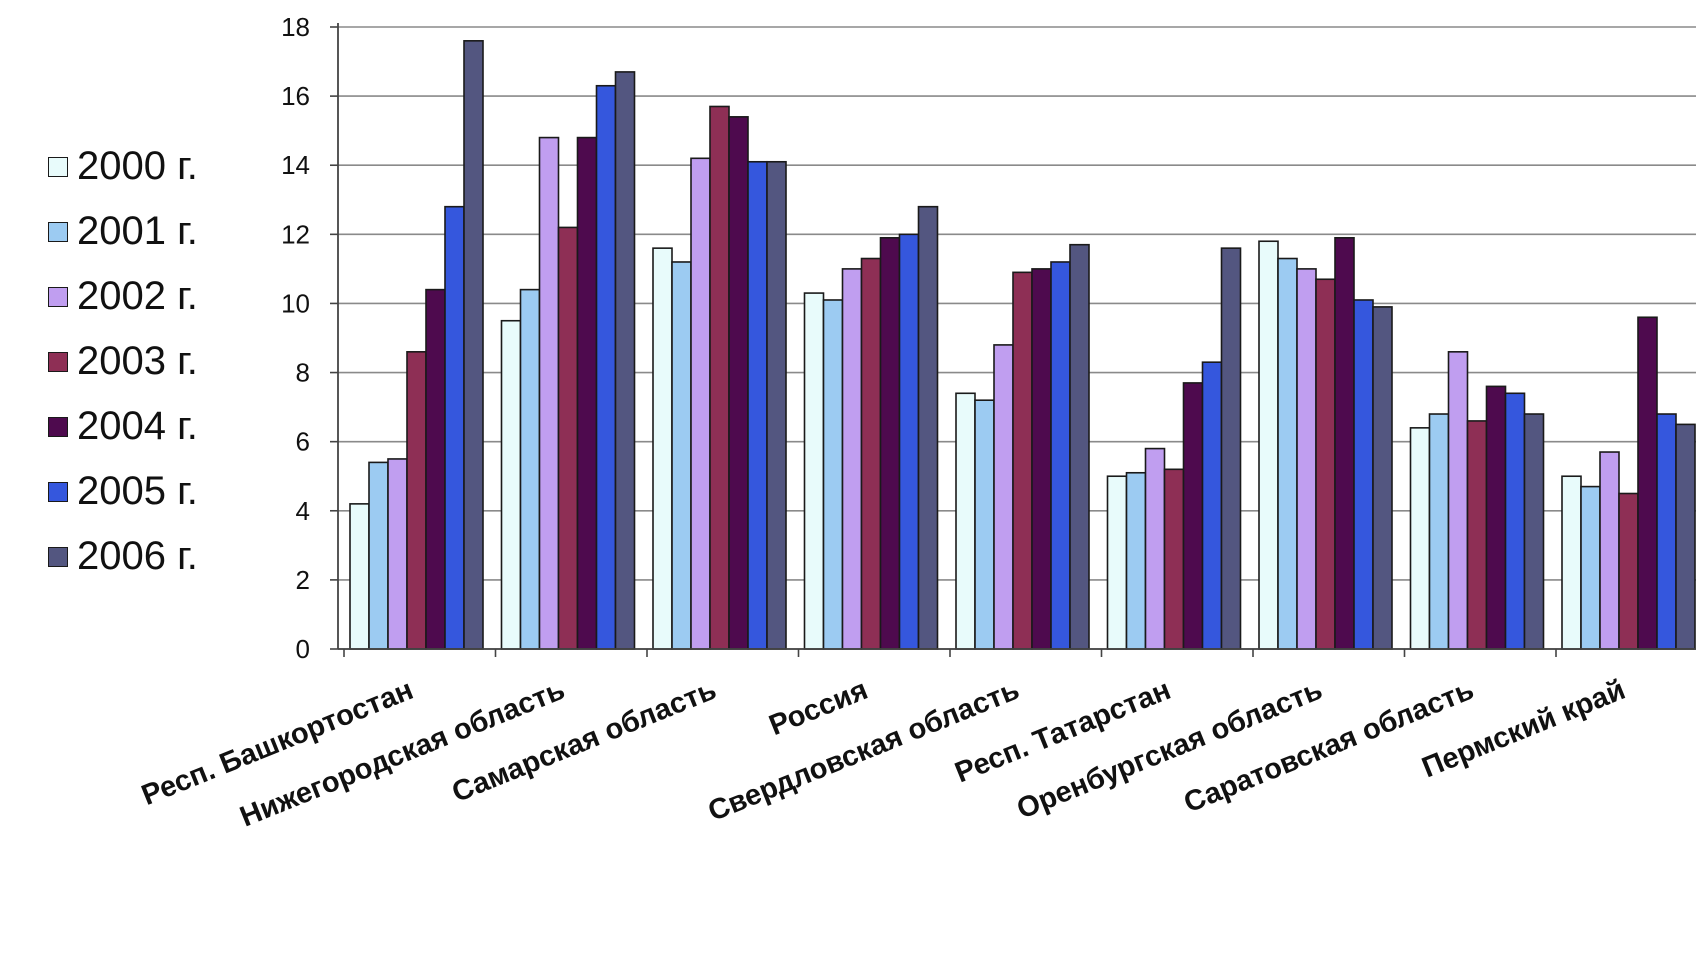  What do you see at coordinates (137, 296) in the screenshot?
I see `legend-label: 2002 г.` at bounding box center [137, 296].